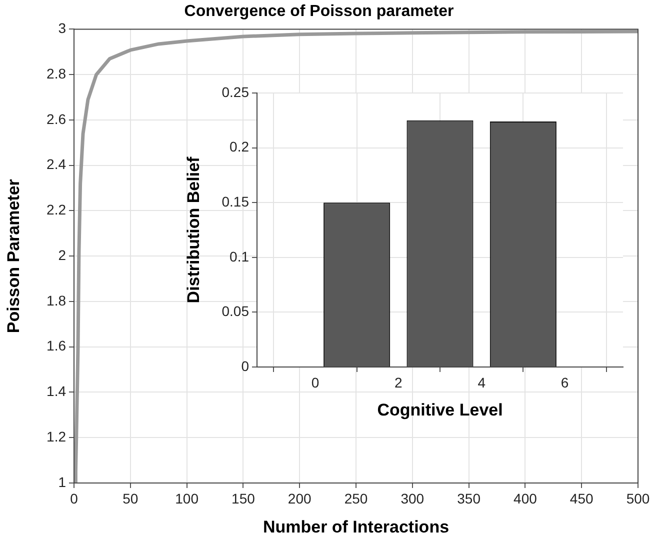 The image size is (668, 542). Describe the element at coordinates (62, 28) in the screenshot. I see `y-tick-label: 3` at that location.